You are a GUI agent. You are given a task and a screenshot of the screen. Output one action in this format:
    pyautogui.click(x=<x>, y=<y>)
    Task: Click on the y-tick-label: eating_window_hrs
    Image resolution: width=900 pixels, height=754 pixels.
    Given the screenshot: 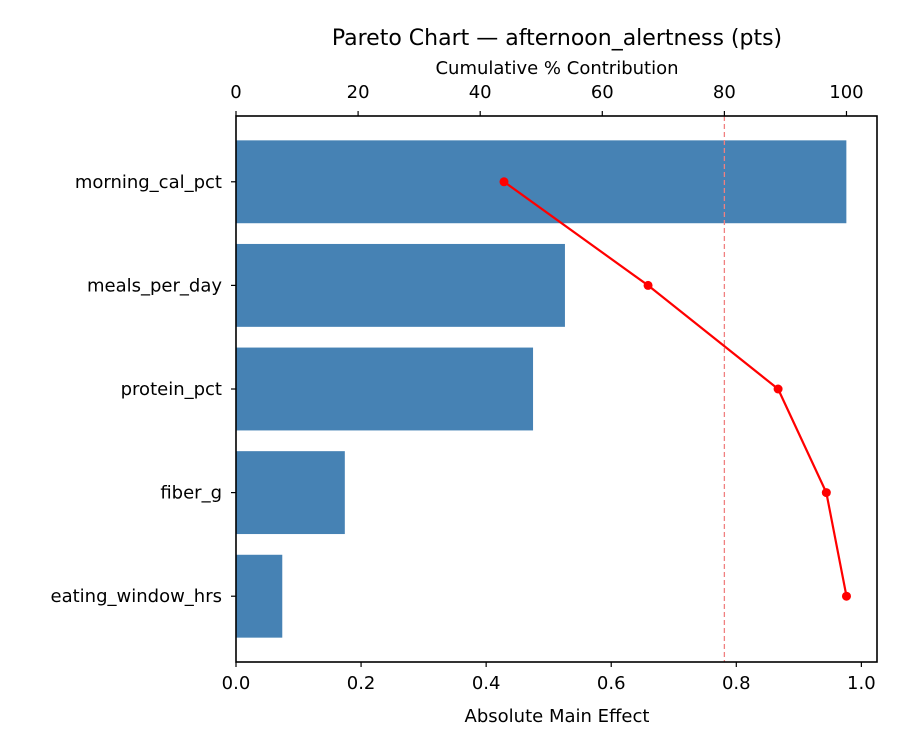 What is the action you would take?
    pyautogui.click(x=136, y=596)
    